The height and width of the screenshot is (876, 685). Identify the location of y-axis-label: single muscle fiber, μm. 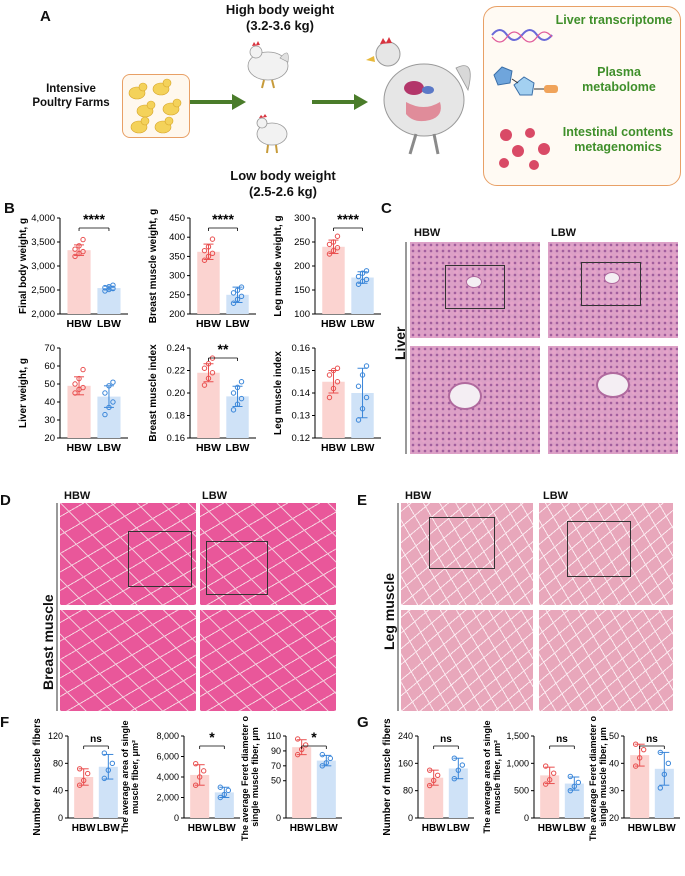
(603, 777).